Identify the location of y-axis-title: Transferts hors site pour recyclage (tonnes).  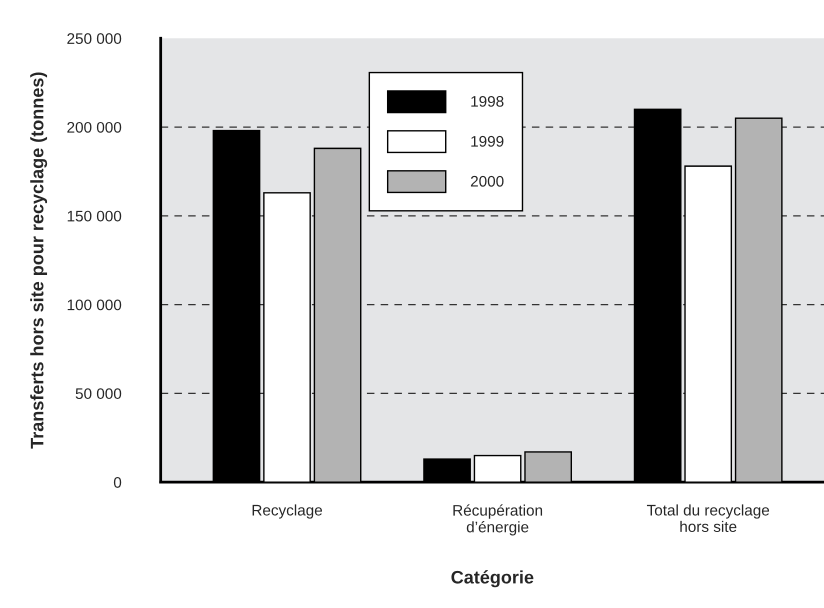
(39, 260).